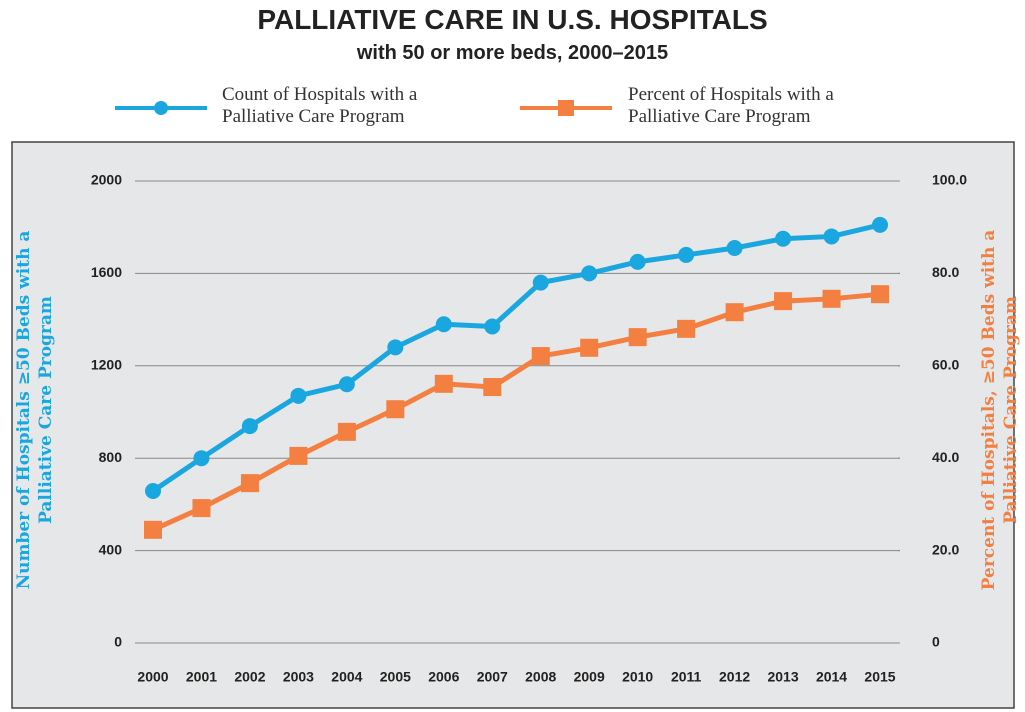 This screenshot has height=712, width=1025. I want to click on x-tick-label: 2001, so click(201, 677).